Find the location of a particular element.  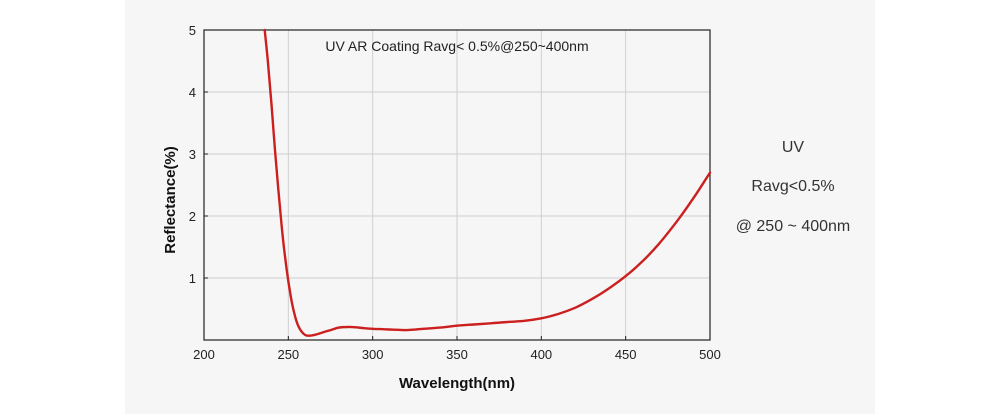

side-note-line-3: @ 250 ~ 400nm is located at coordinates (793, 226).